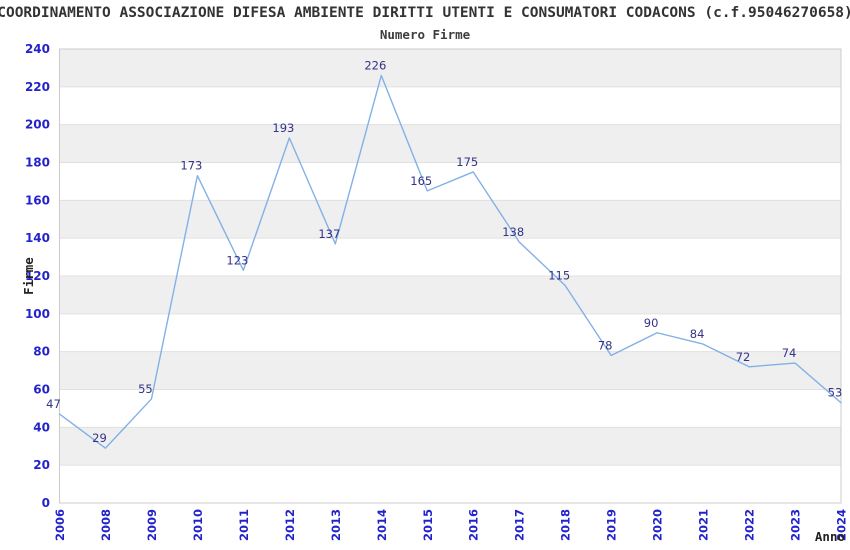 Image resolution: width=850 pixels, height=550 pixels. What do you see at coordinates (697, 334) in the screenshot?
I see `data-label: 84` at bounding box center [697, 334].